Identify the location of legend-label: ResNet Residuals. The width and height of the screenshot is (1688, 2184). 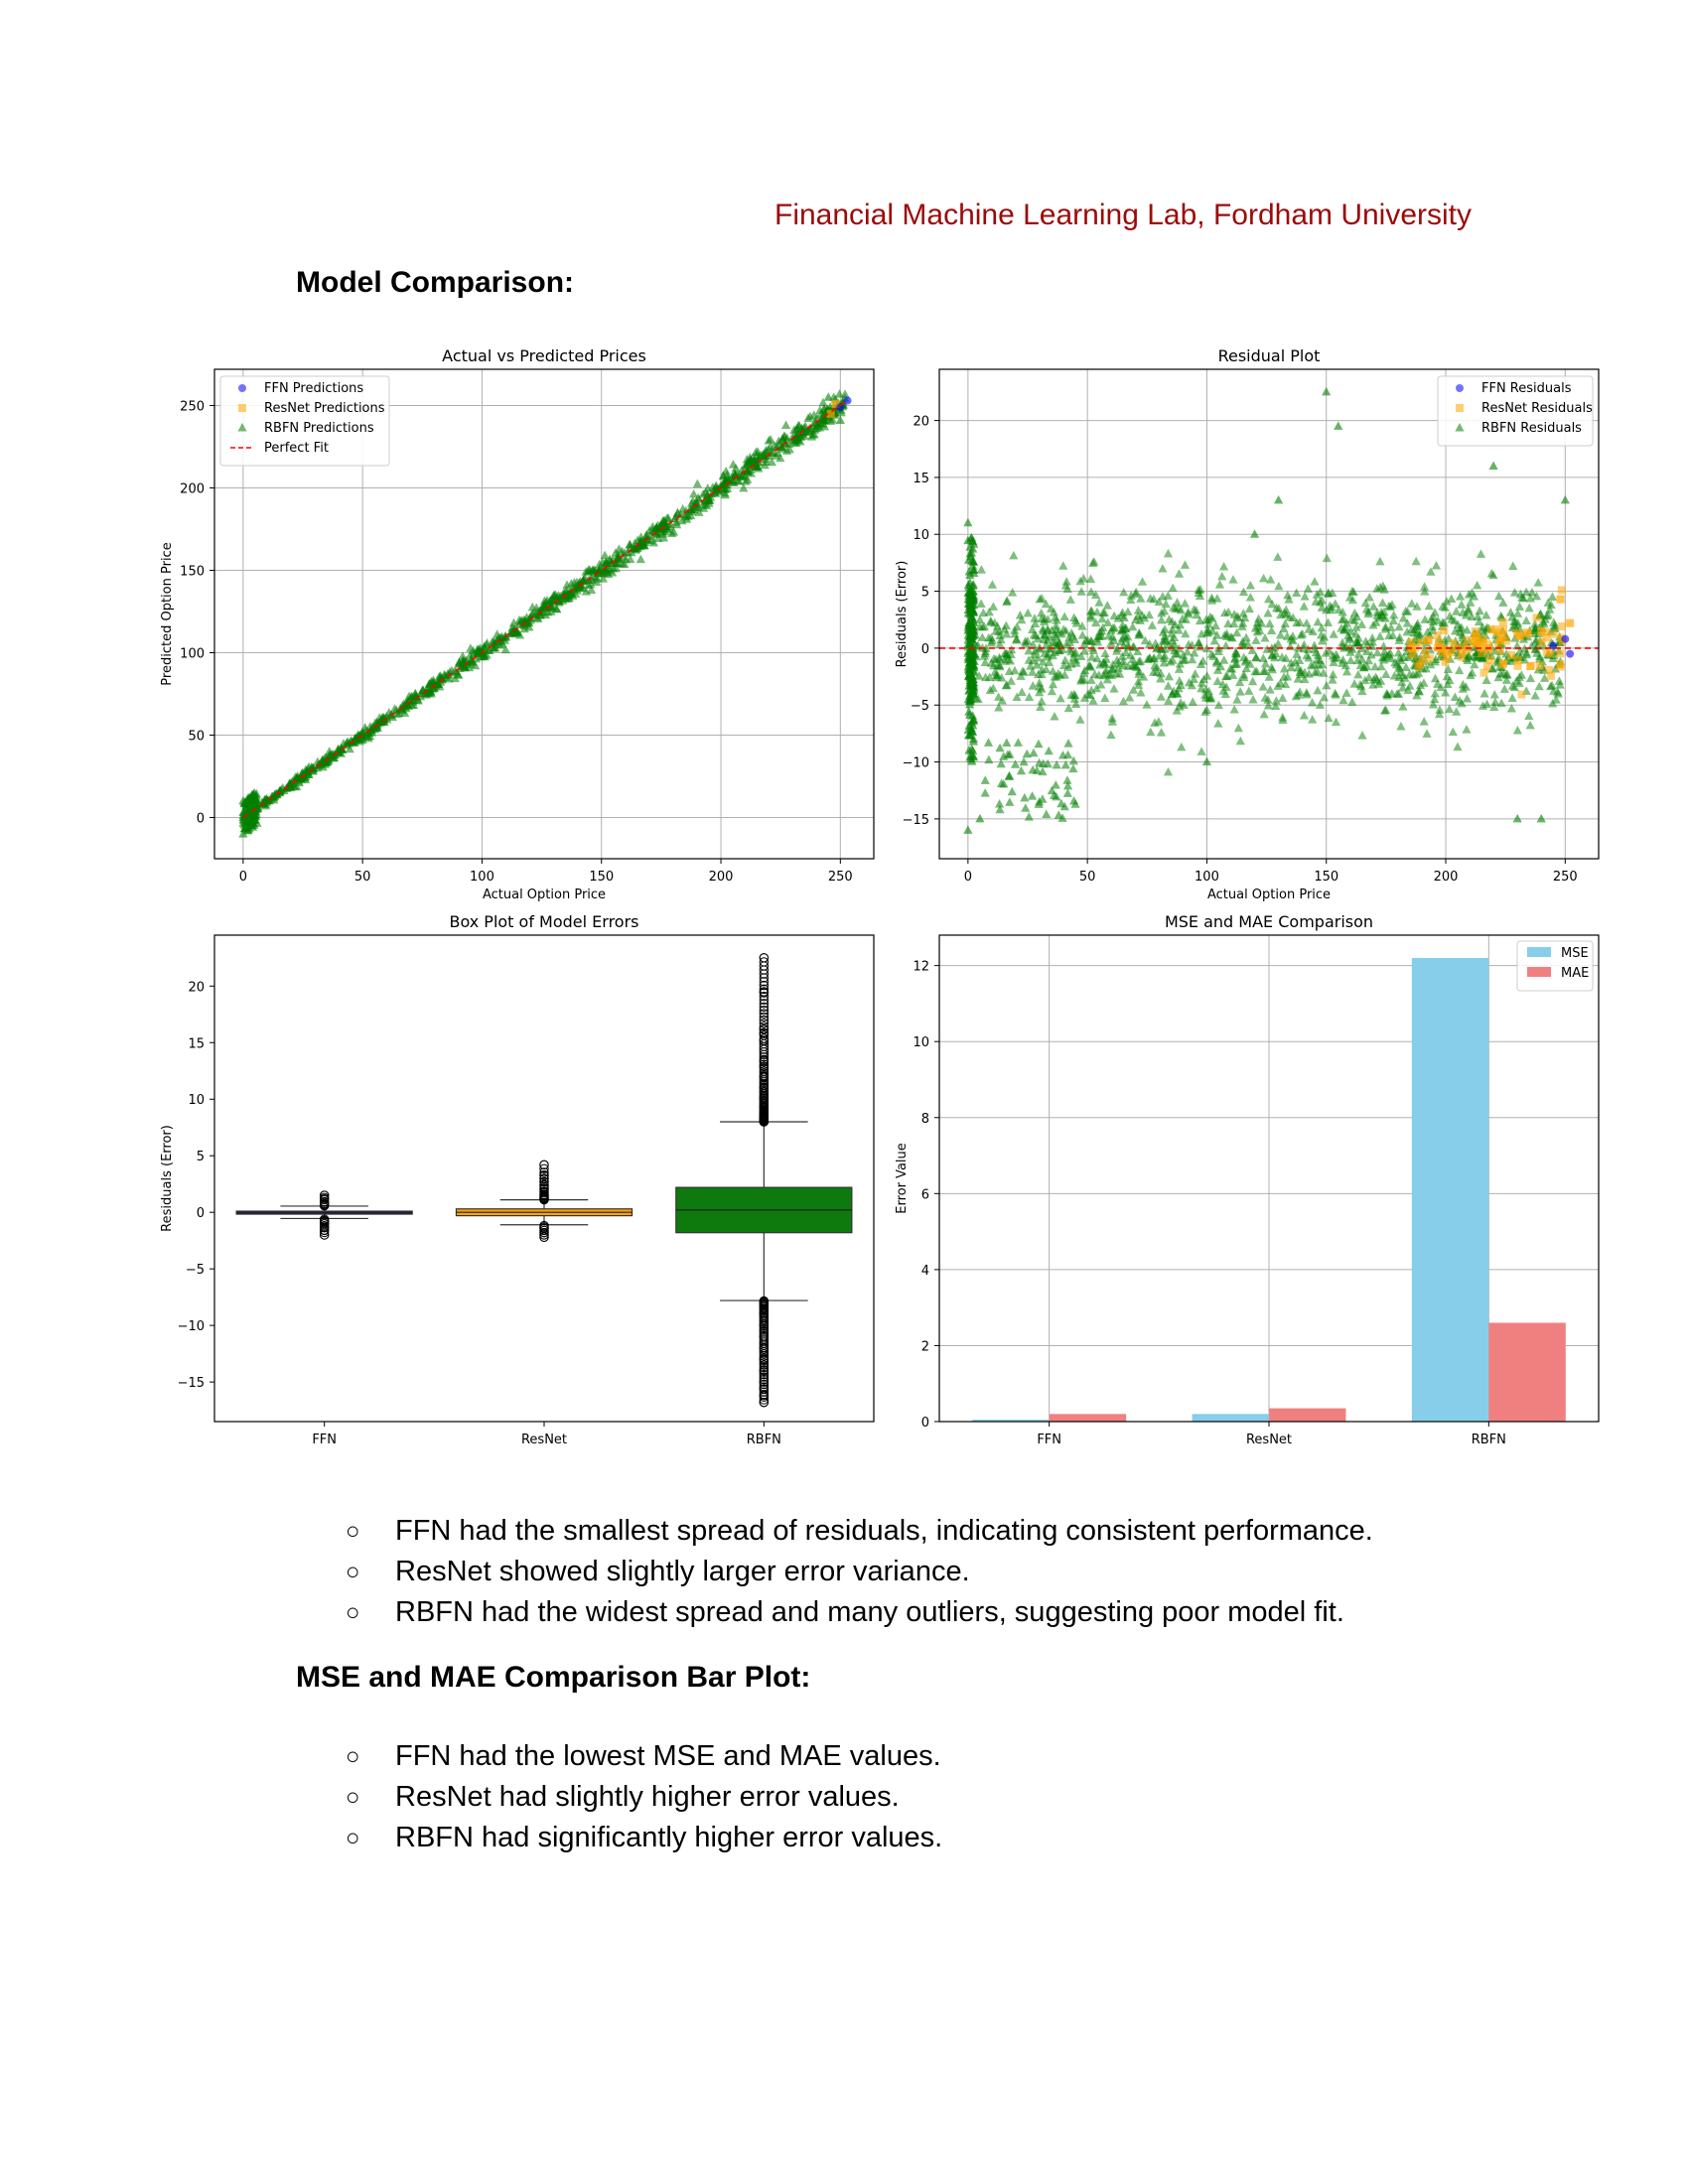
(1537, 408).